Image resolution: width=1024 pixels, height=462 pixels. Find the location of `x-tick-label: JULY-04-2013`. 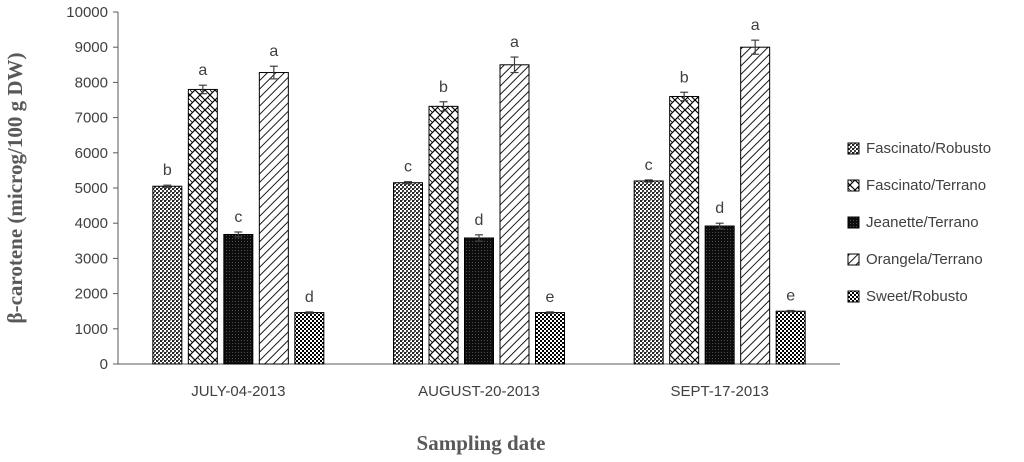

x-tick-label: JULY-04-2013 is located at coordinates (238, 391).